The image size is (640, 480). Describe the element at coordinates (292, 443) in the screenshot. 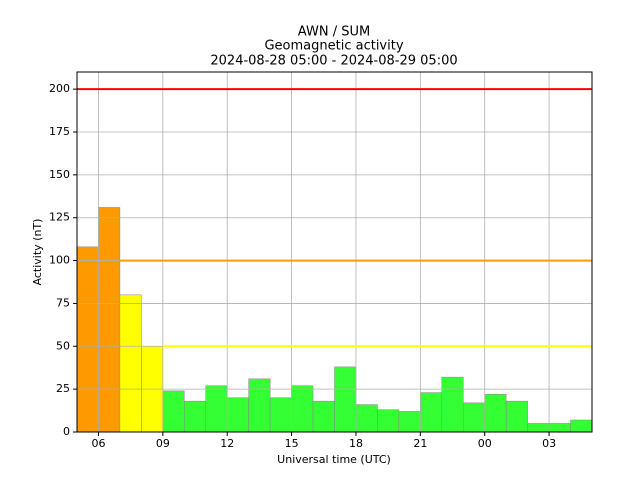

I see `x-tick-label: 15` at that location.